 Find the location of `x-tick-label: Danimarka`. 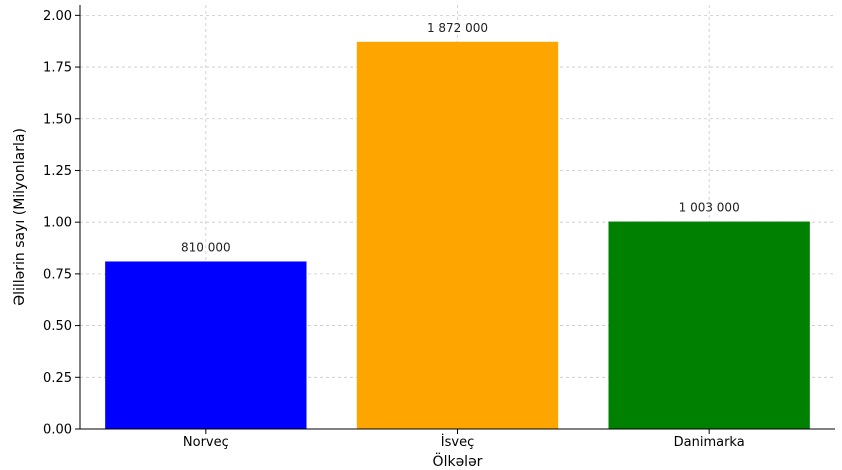

x-tick-label: Danimarka is located at coordinates (709, 442).